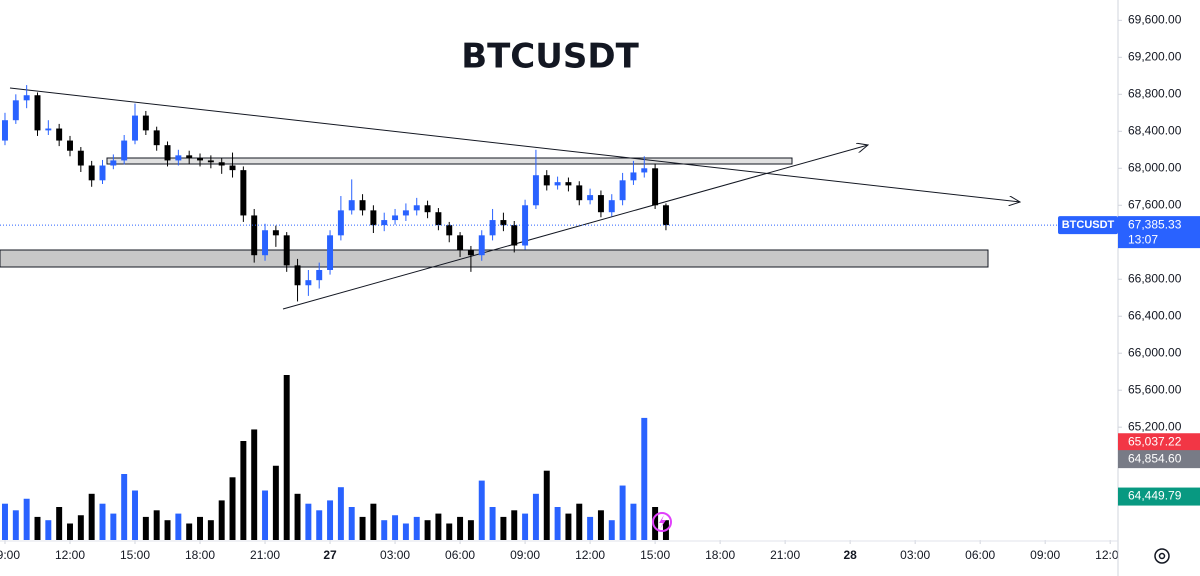  I want to click on x-tick-label: 27, so click(330, 555).